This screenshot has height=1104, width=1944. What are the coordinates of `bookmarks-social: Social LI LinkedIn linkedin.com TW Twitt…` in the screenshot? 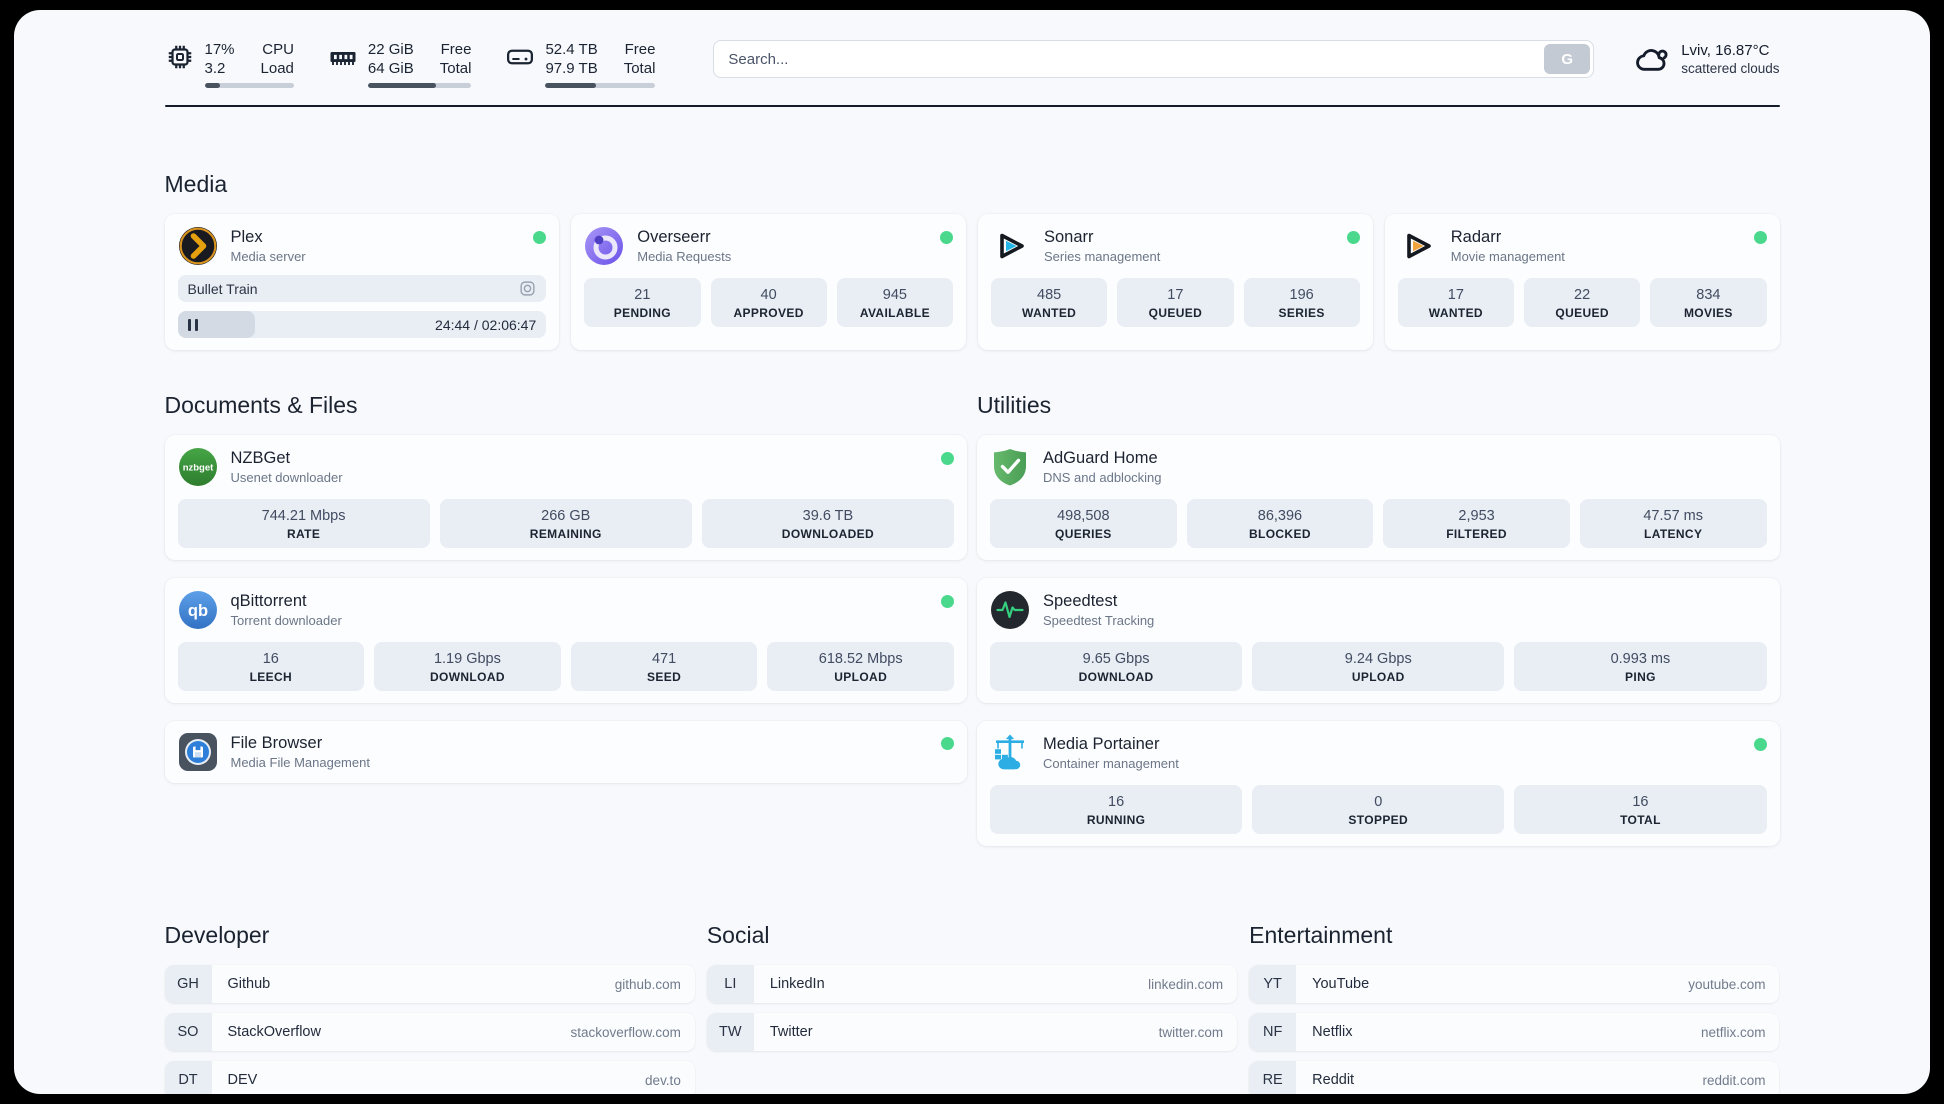 It's located at (972, 1008).